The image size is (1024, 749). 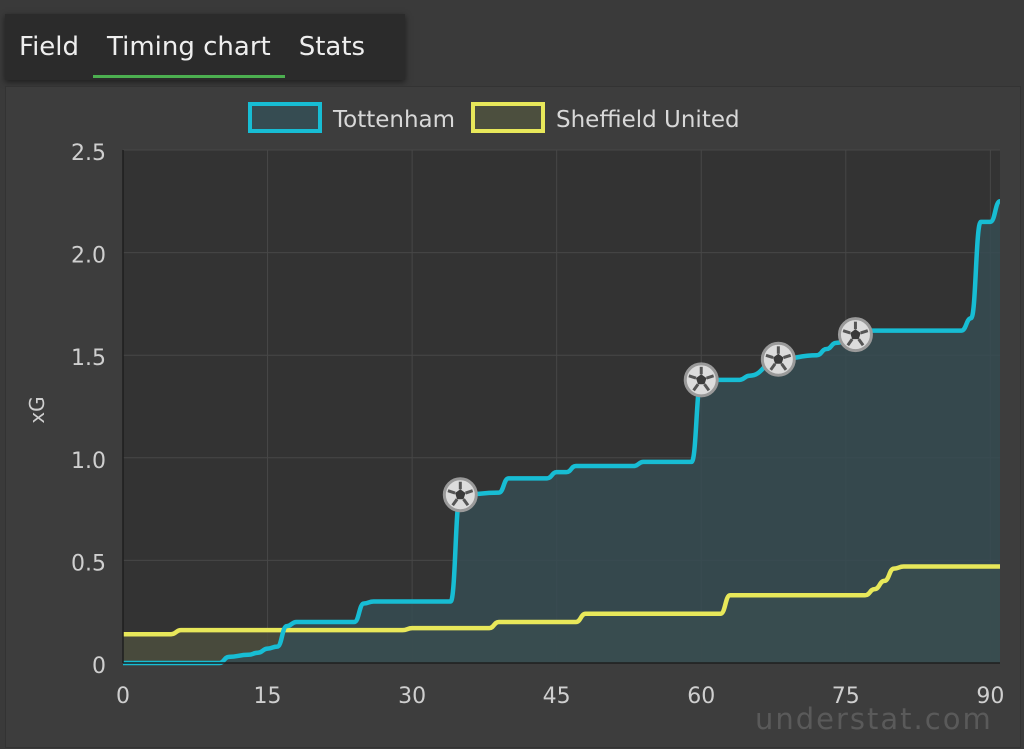 I want to click on tab-bar: Field Timing chart Stats, so click(x=205, y=47).